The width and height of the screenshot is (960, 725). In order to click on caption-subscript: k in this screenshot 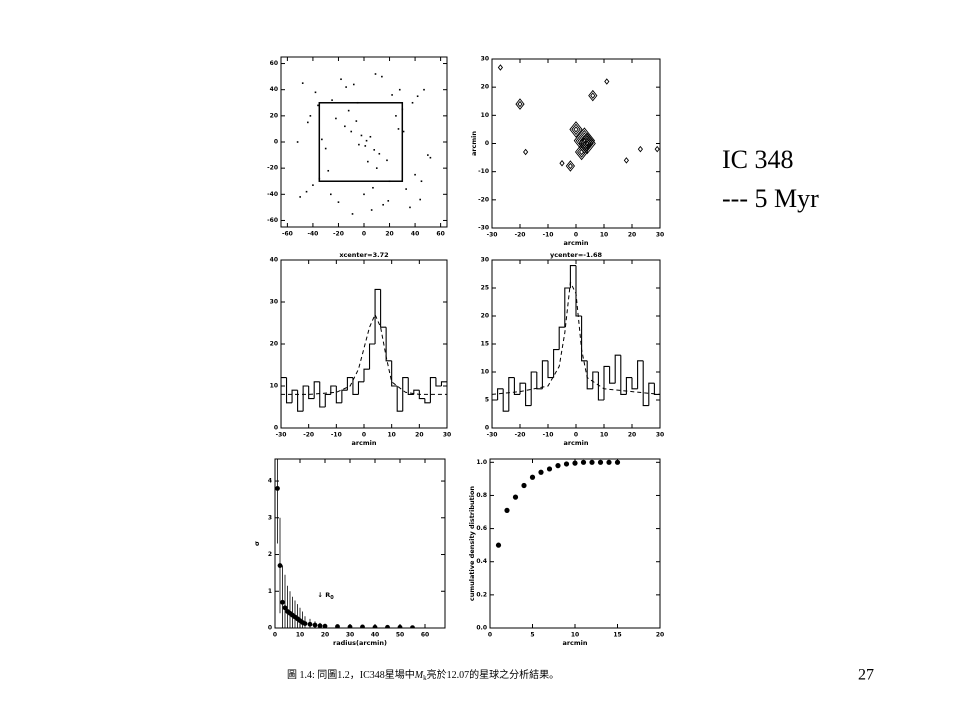, I will do `click(425, 678)`.